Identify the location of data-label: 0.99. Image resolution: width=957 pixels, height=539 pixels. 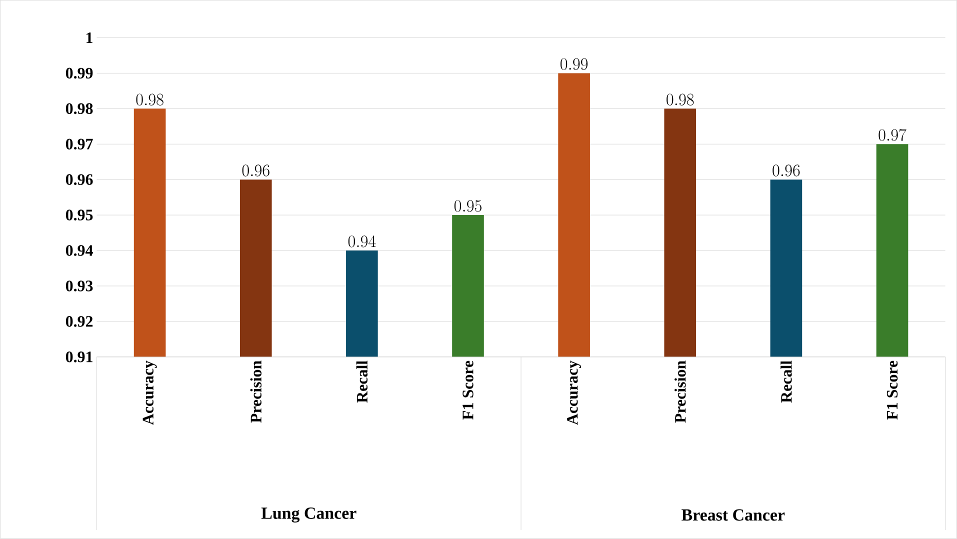
(574, 64).